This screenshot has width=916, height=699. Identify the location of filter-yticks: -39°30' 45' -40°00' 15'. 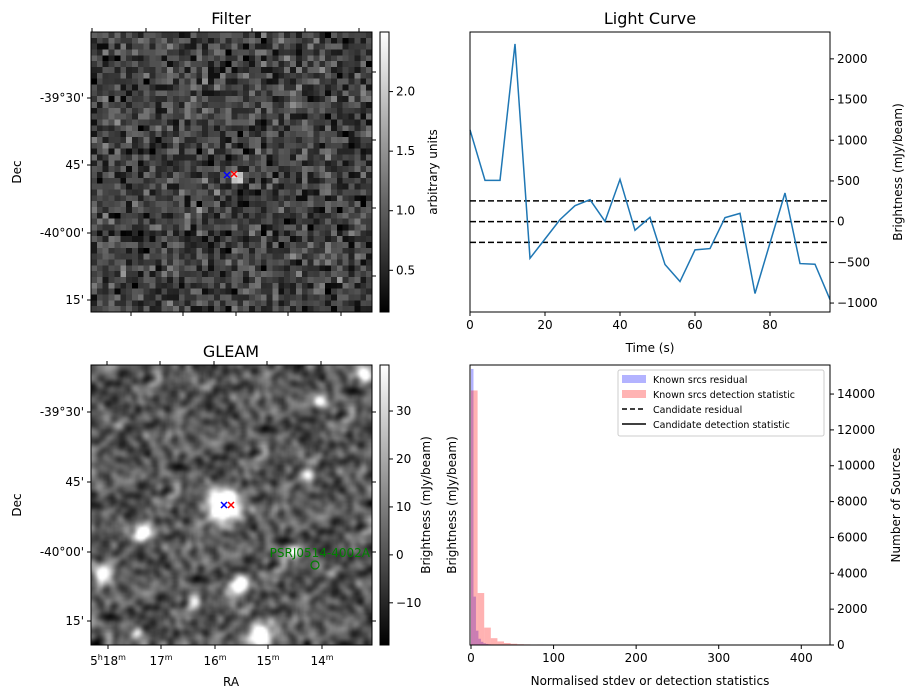
(65, 199).